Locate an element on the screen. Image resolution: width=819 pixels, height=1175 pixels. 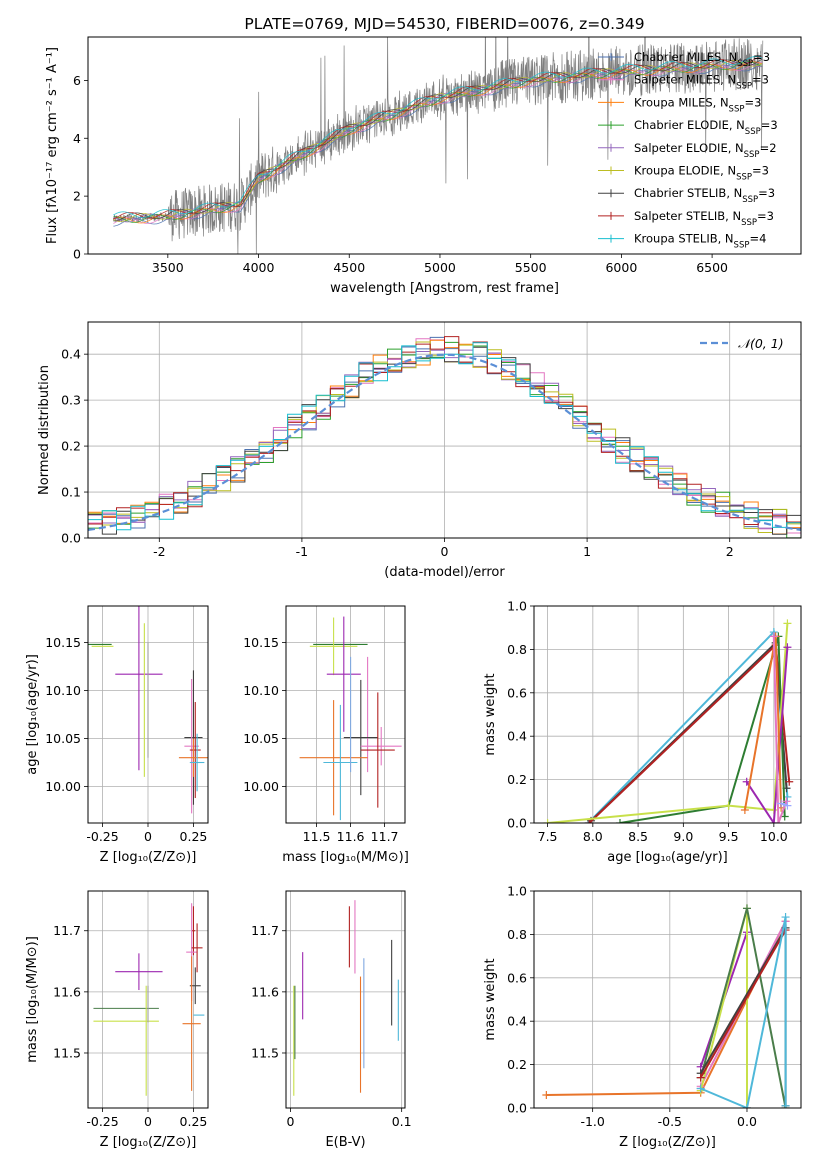
x-tick-label: 5000 is located at coordinates (440, 267).